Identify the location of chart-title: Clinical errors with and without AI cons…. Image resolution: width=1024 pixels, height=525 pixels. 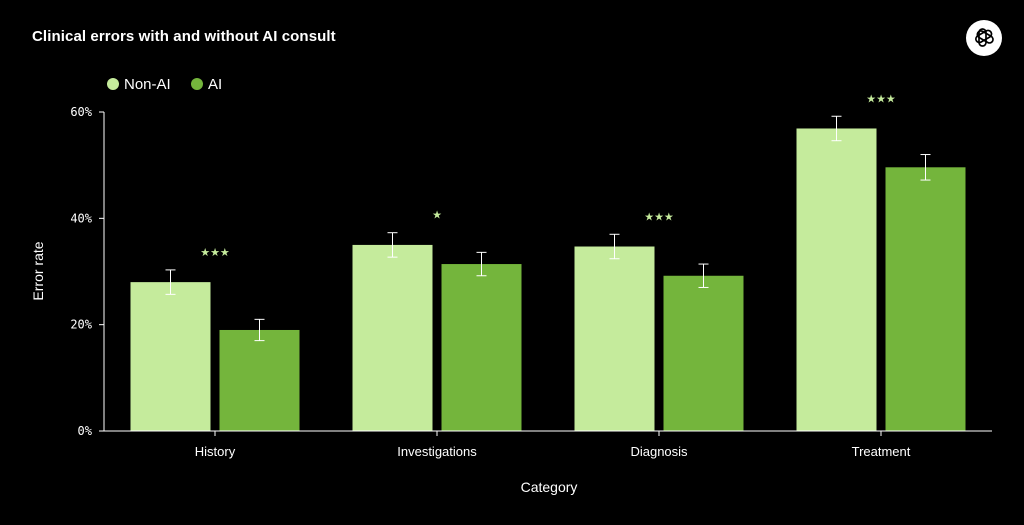
(184, 36).